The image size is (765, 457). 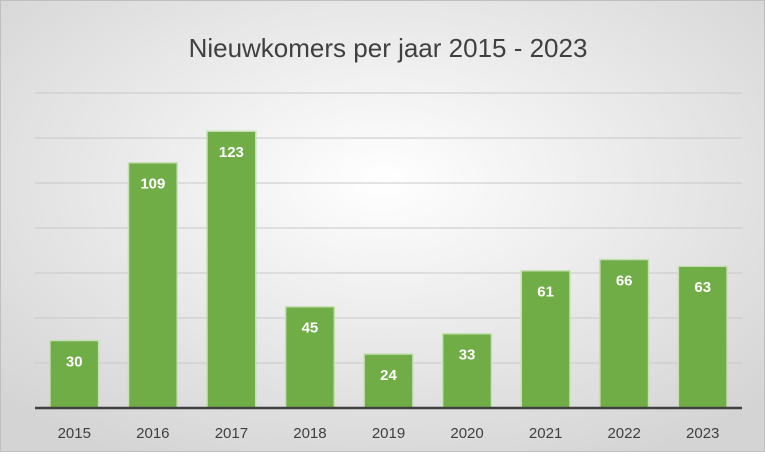 What do you see at coordinates (624, 280) in the screenshot?
I see `data-label: 66` at bounding box center [624, 280].